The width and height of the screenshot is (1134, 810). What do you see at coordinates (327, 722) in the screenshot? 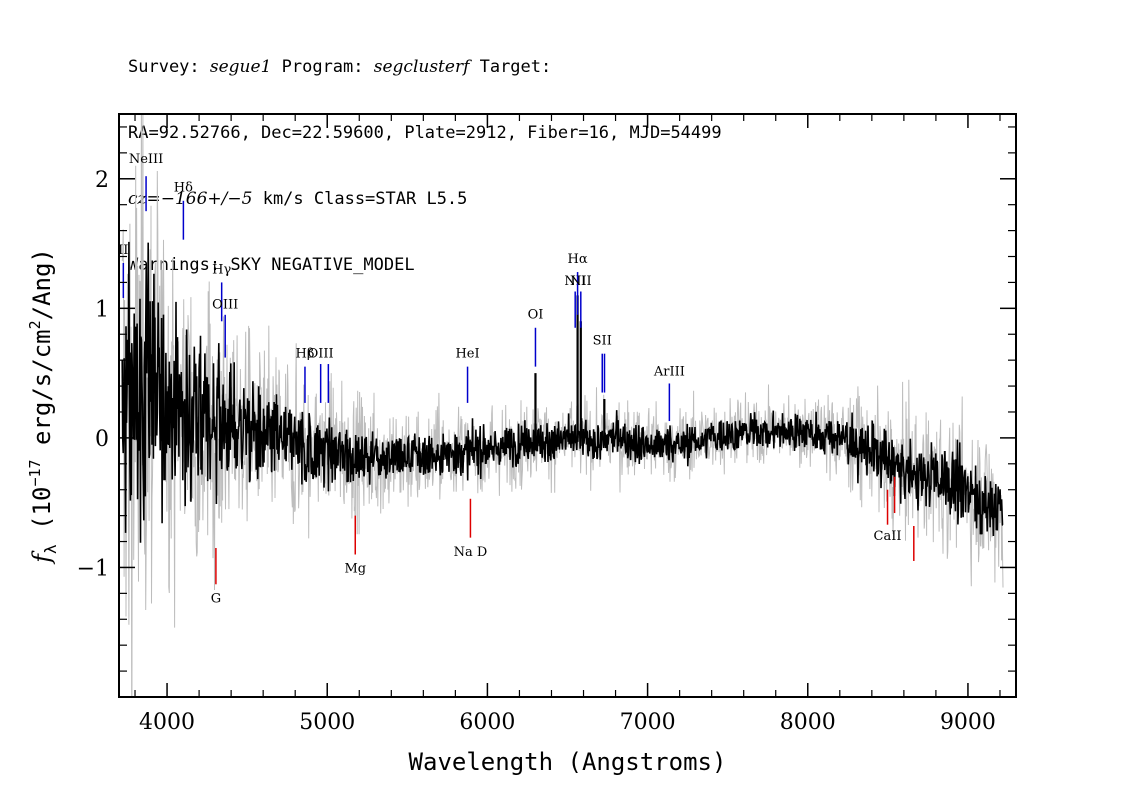
I see `x-tick-label: 5000` at bounding box center [327, 722].